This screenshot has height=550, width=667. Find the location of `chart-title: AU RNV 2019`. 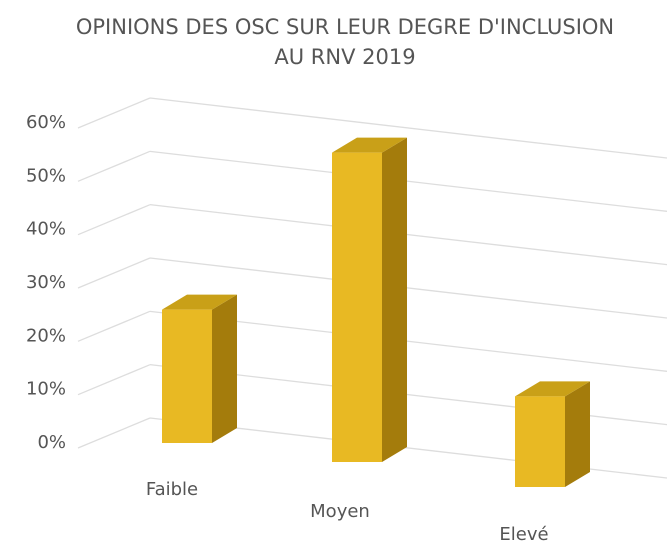

chart-title: AU RNV 2019 is located at coordinates (344, 57).